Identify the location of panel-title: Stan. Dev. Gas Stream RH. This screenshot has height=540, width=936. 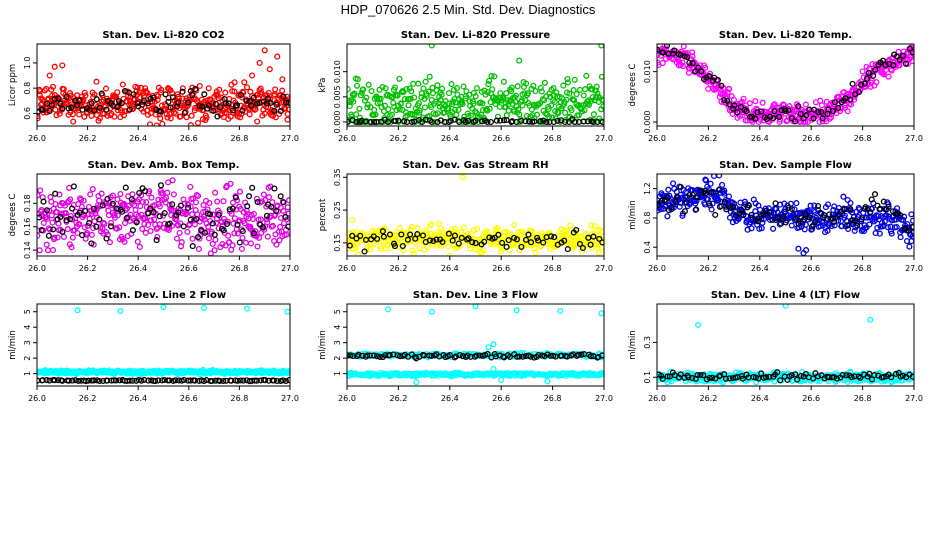
(475, 165).